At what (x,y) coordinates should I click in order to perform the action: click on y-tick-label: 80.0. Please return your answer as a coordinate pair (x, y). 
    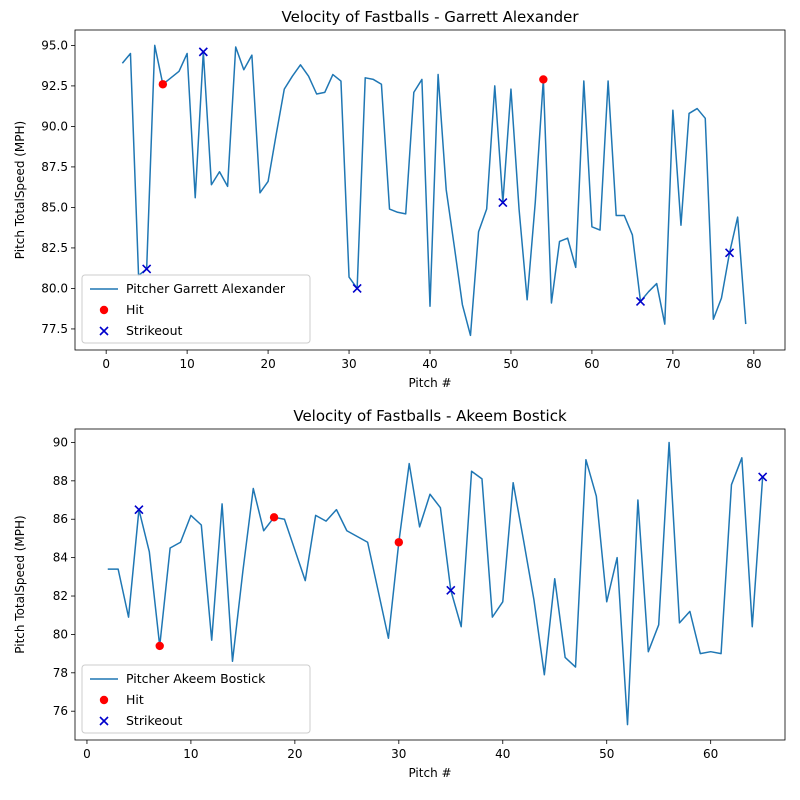
    Looking at the image, I should click on (54, 288).